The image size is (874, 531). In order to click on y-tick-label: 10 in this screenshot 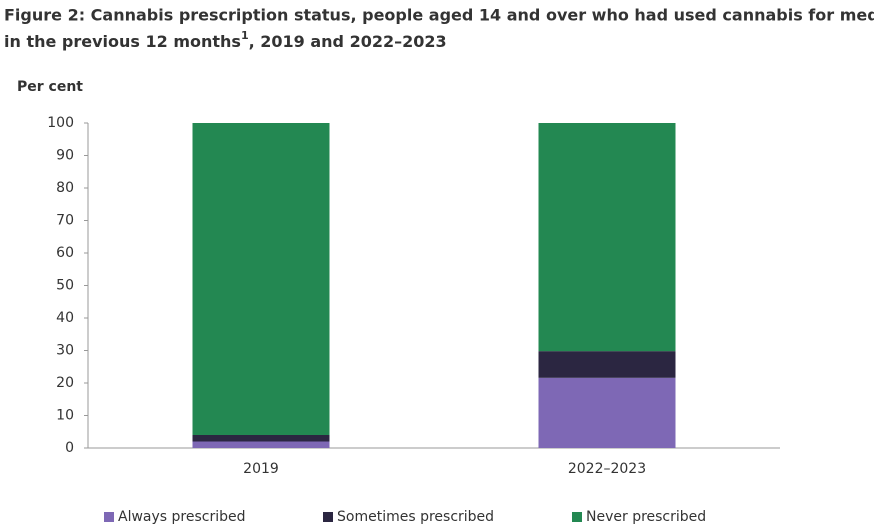, I will do `click(65, 416)`.